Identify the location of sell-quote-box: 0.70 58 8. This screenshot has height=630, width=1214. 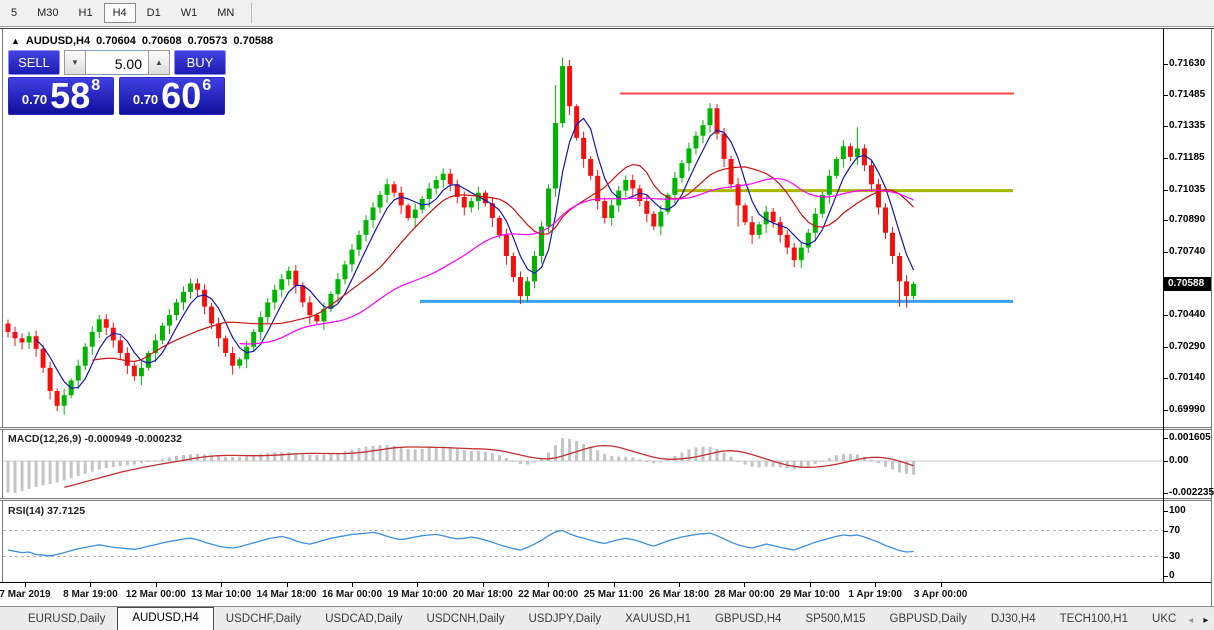
(61, 96).